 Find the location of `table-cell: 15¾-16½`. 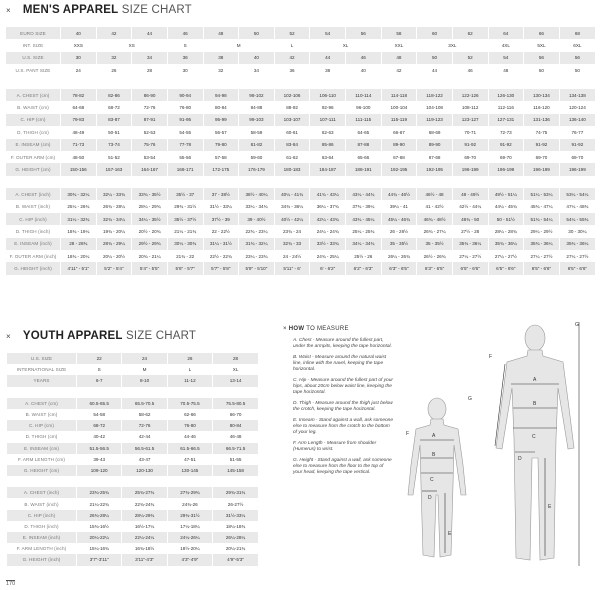

table-cell: 15¾-16½ is located at coordinates (98, 526).